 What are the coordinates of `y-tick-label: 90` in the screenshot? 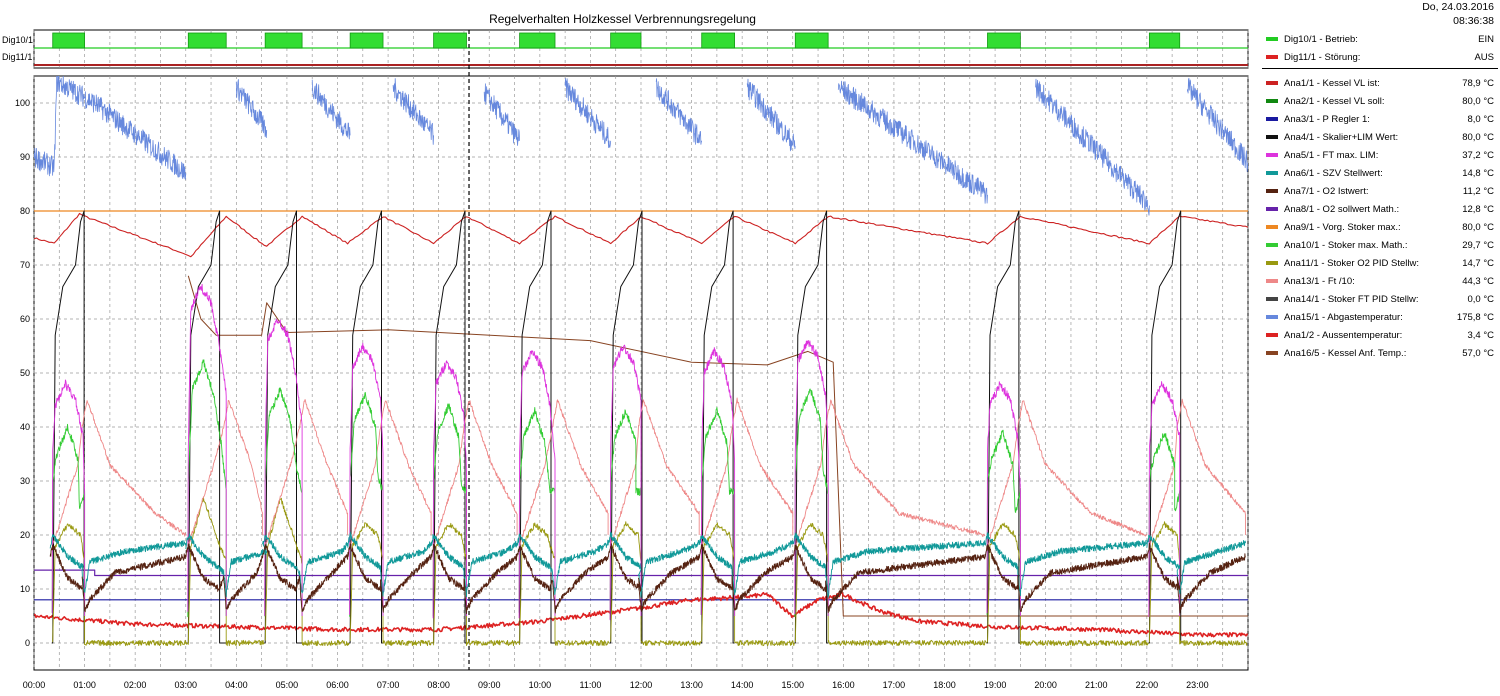 It's located at (25, 157).